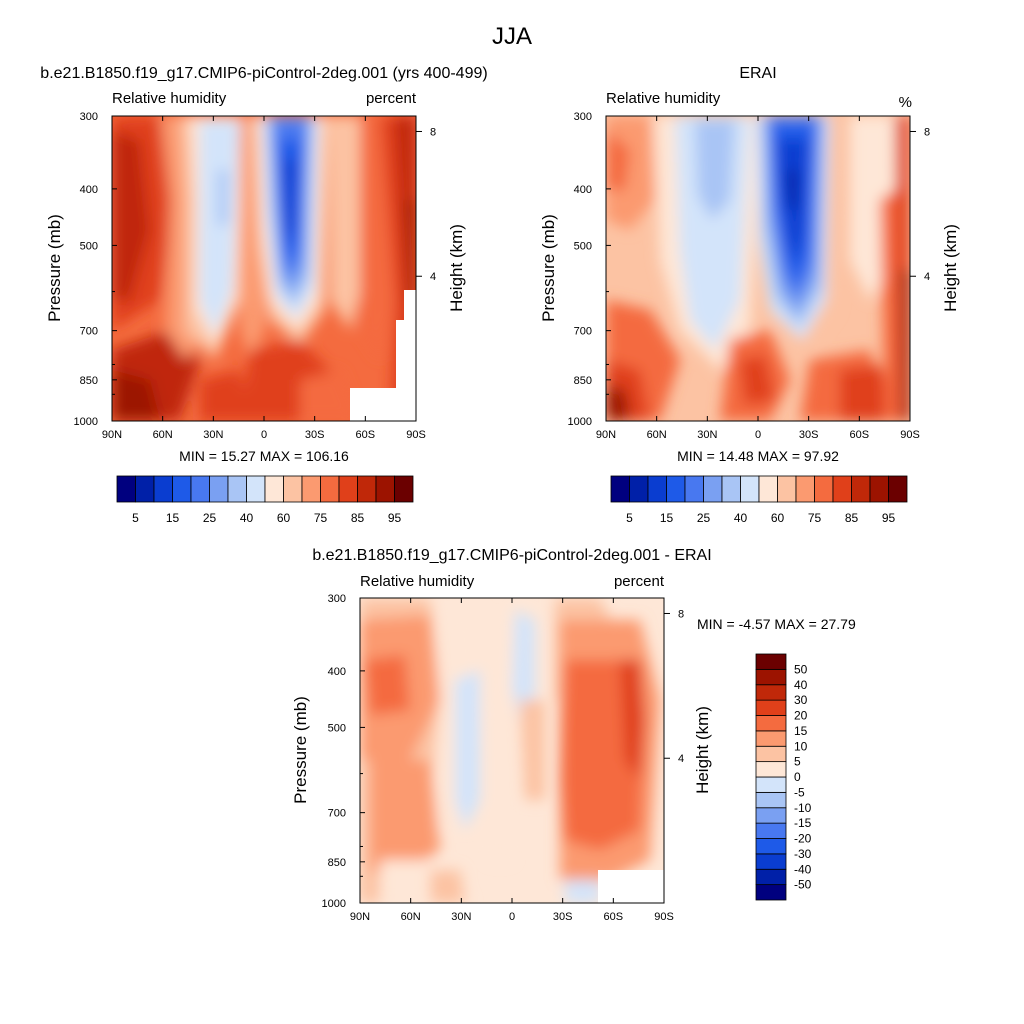  What do you see at coordinates (905, 102) in the screenshot?
I see `right-string: %` at bounding box center [905, 102].